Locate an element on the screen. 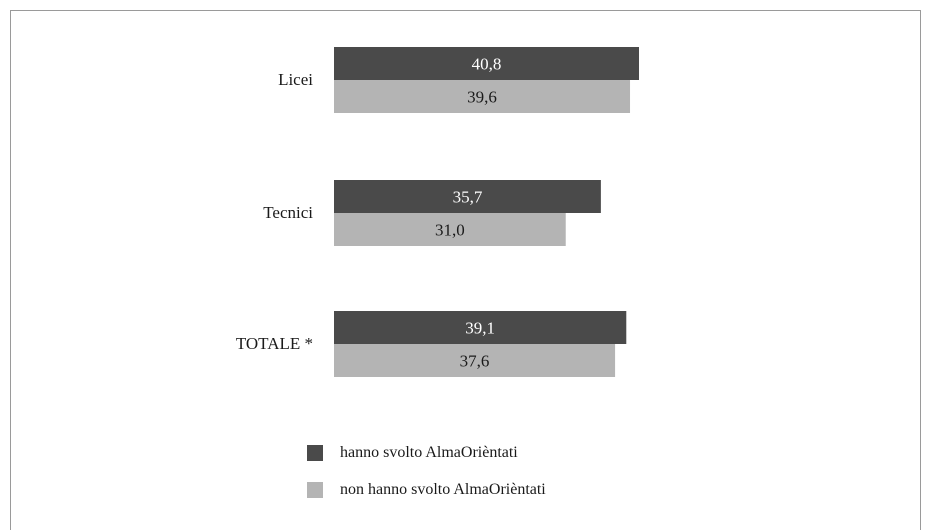 This screenshot has width=931, height=530. legend-label: hanno svolto AlmaOrièntati is located at coordinates (429, 452).